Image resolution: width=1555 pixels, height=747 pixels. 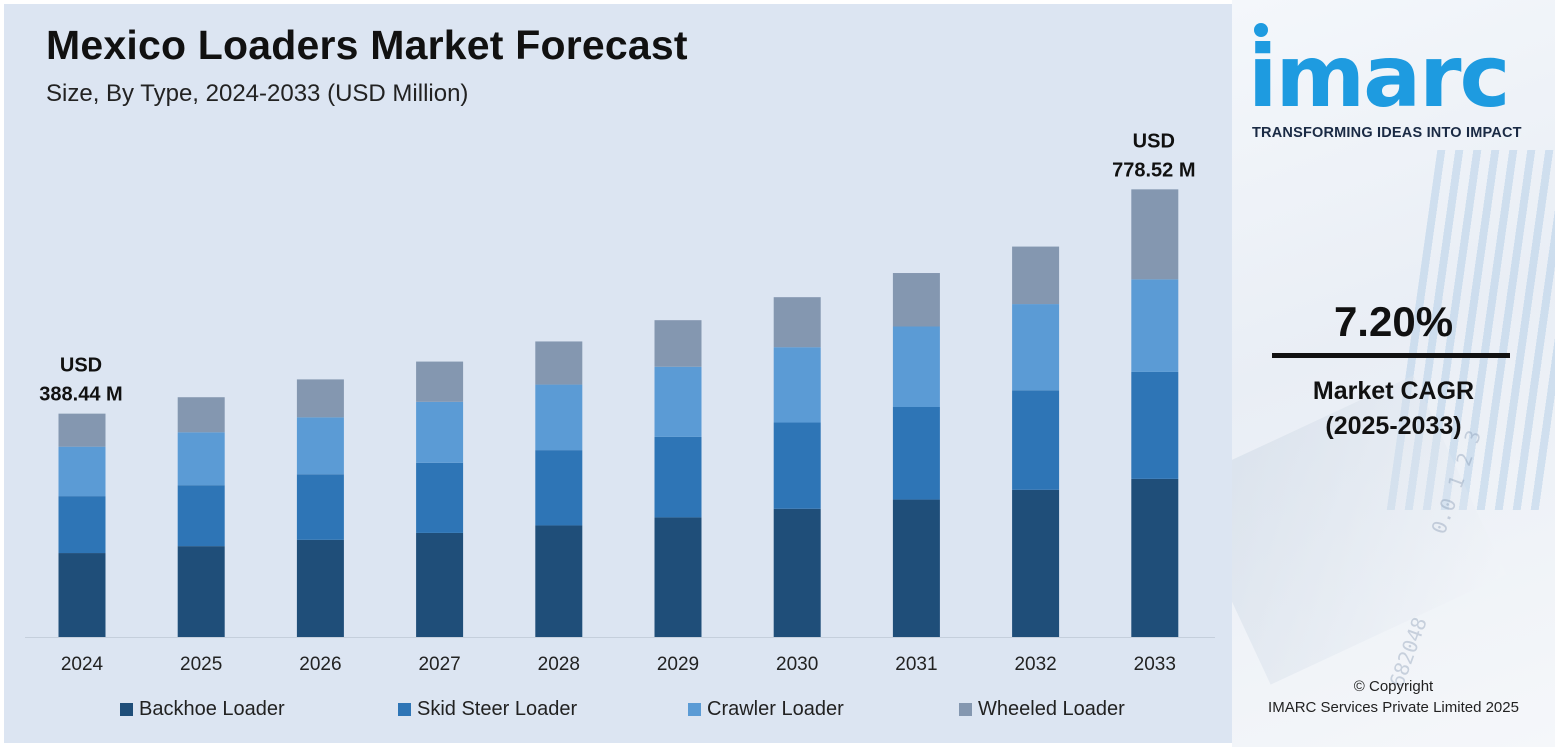 What do you see at coordinates (1035, 664) in the screenshot?
I see `x-tick-label: 2032` at bounding box center [1035, 664].